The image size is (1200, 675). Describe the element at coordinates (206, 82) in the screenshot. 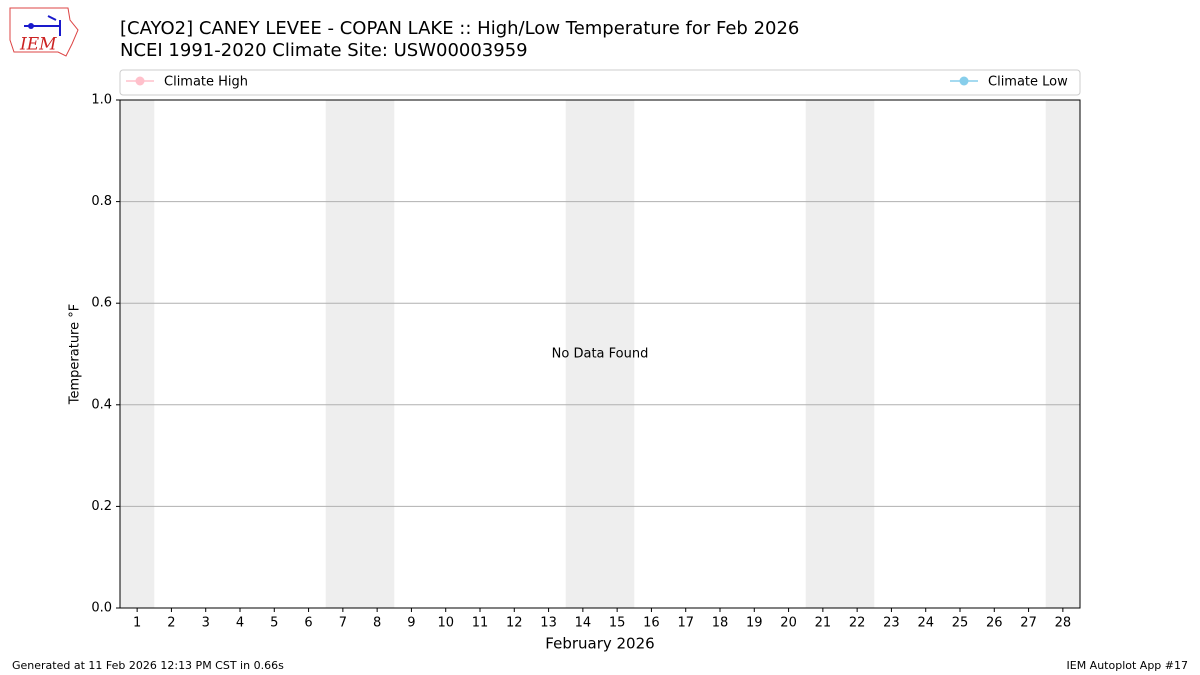

I see `legend-label: Climate High` at that location.